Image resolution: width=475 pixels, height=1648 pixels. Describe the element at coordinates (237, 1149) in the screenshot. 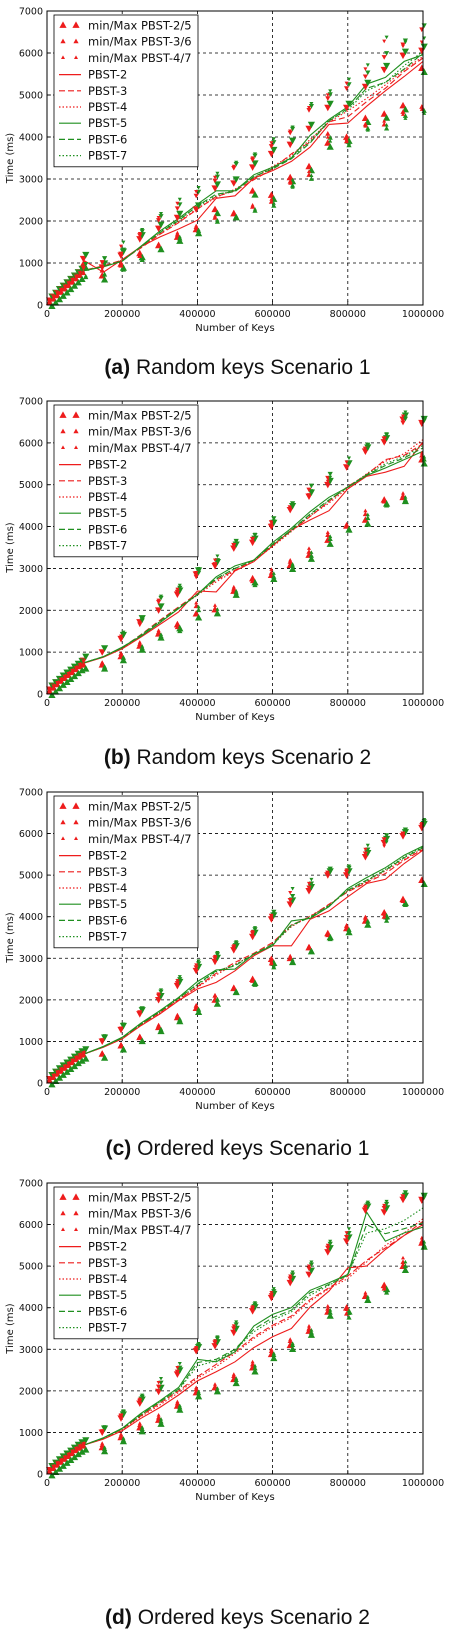

I see `caption-c: (c) Ordered keys Scenario 1` at that location.